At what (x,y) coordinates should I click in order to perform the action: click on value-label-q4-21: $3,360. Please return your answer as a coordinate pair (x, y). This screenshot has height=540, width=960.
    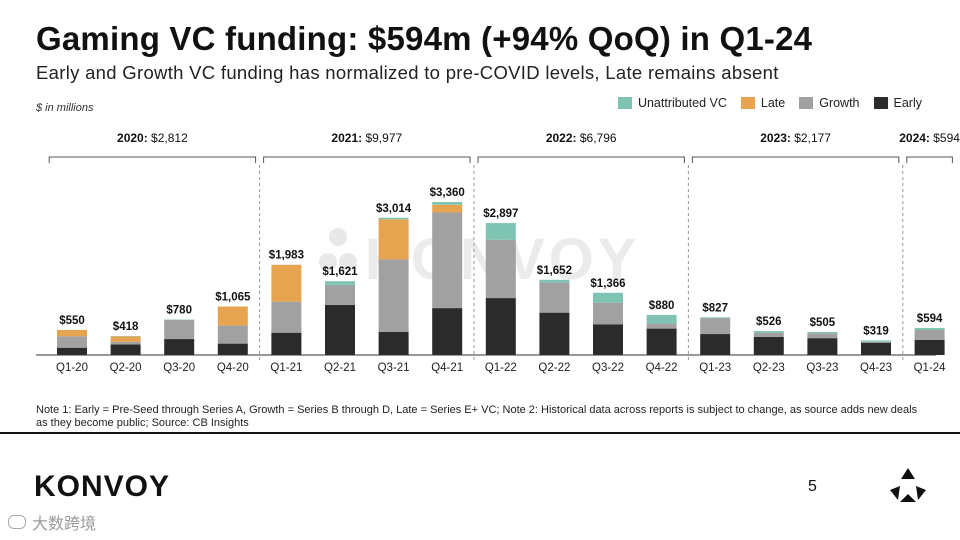
    Looking at the image, I should click on (447, 193).